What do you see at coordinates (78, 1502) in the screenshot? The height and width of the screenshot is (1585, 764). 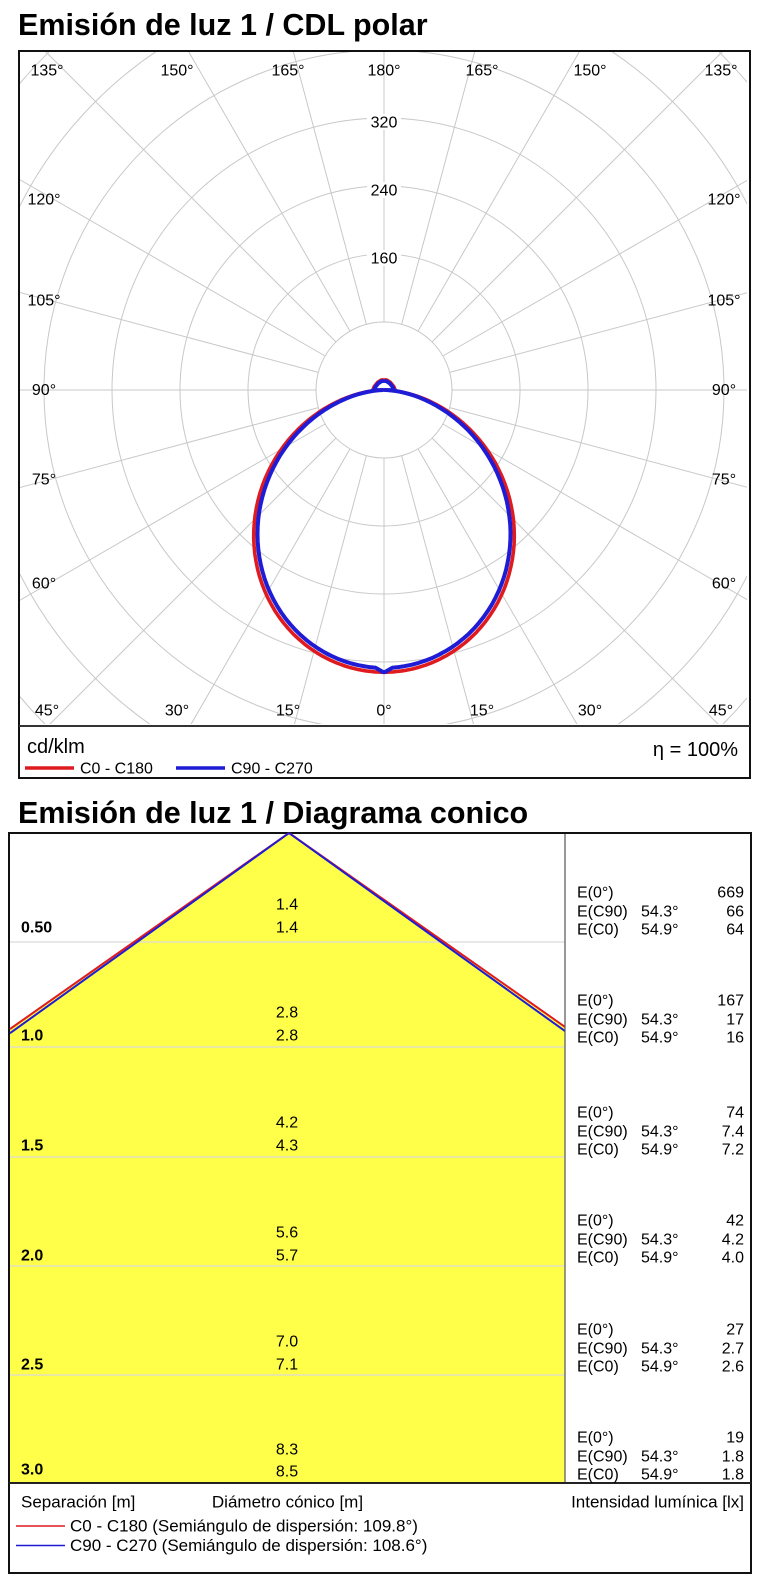 I see `svg-text: Separación [m]` at bounding box center [78, 1502].